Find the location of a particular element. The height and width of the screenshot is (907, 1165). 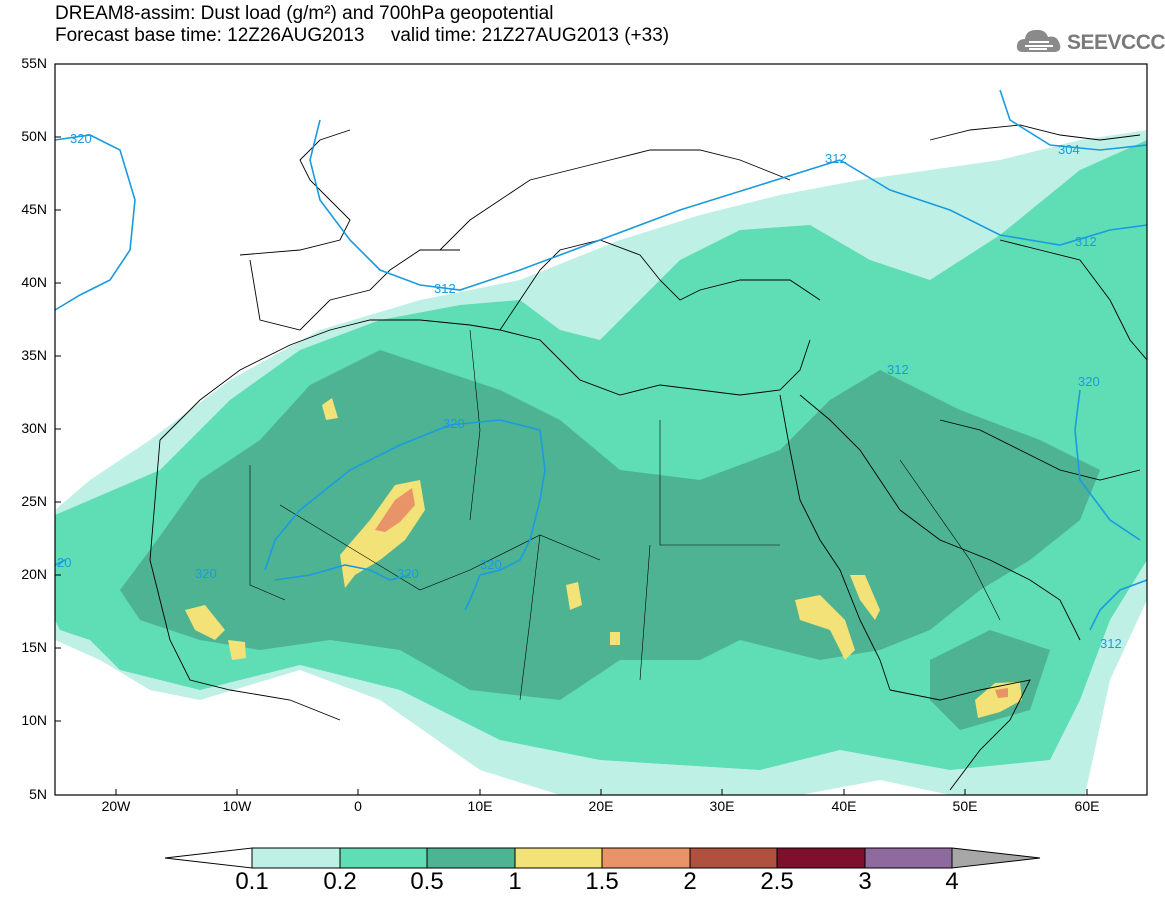

contour-label: 20 is located at coordinates (64, 562).